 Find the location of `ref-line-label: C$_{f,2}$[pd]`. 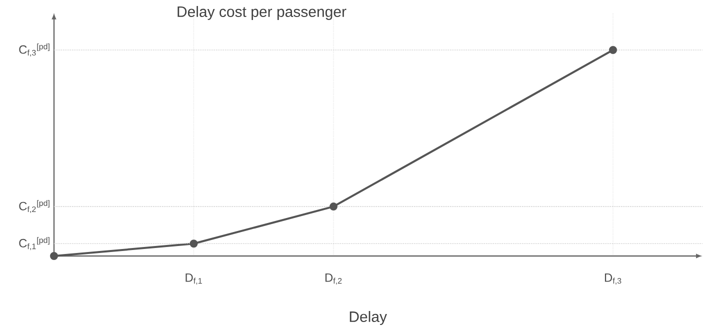

ref-line-label: C$_{f,2}$[pd] is located at coordinates (34, 207).